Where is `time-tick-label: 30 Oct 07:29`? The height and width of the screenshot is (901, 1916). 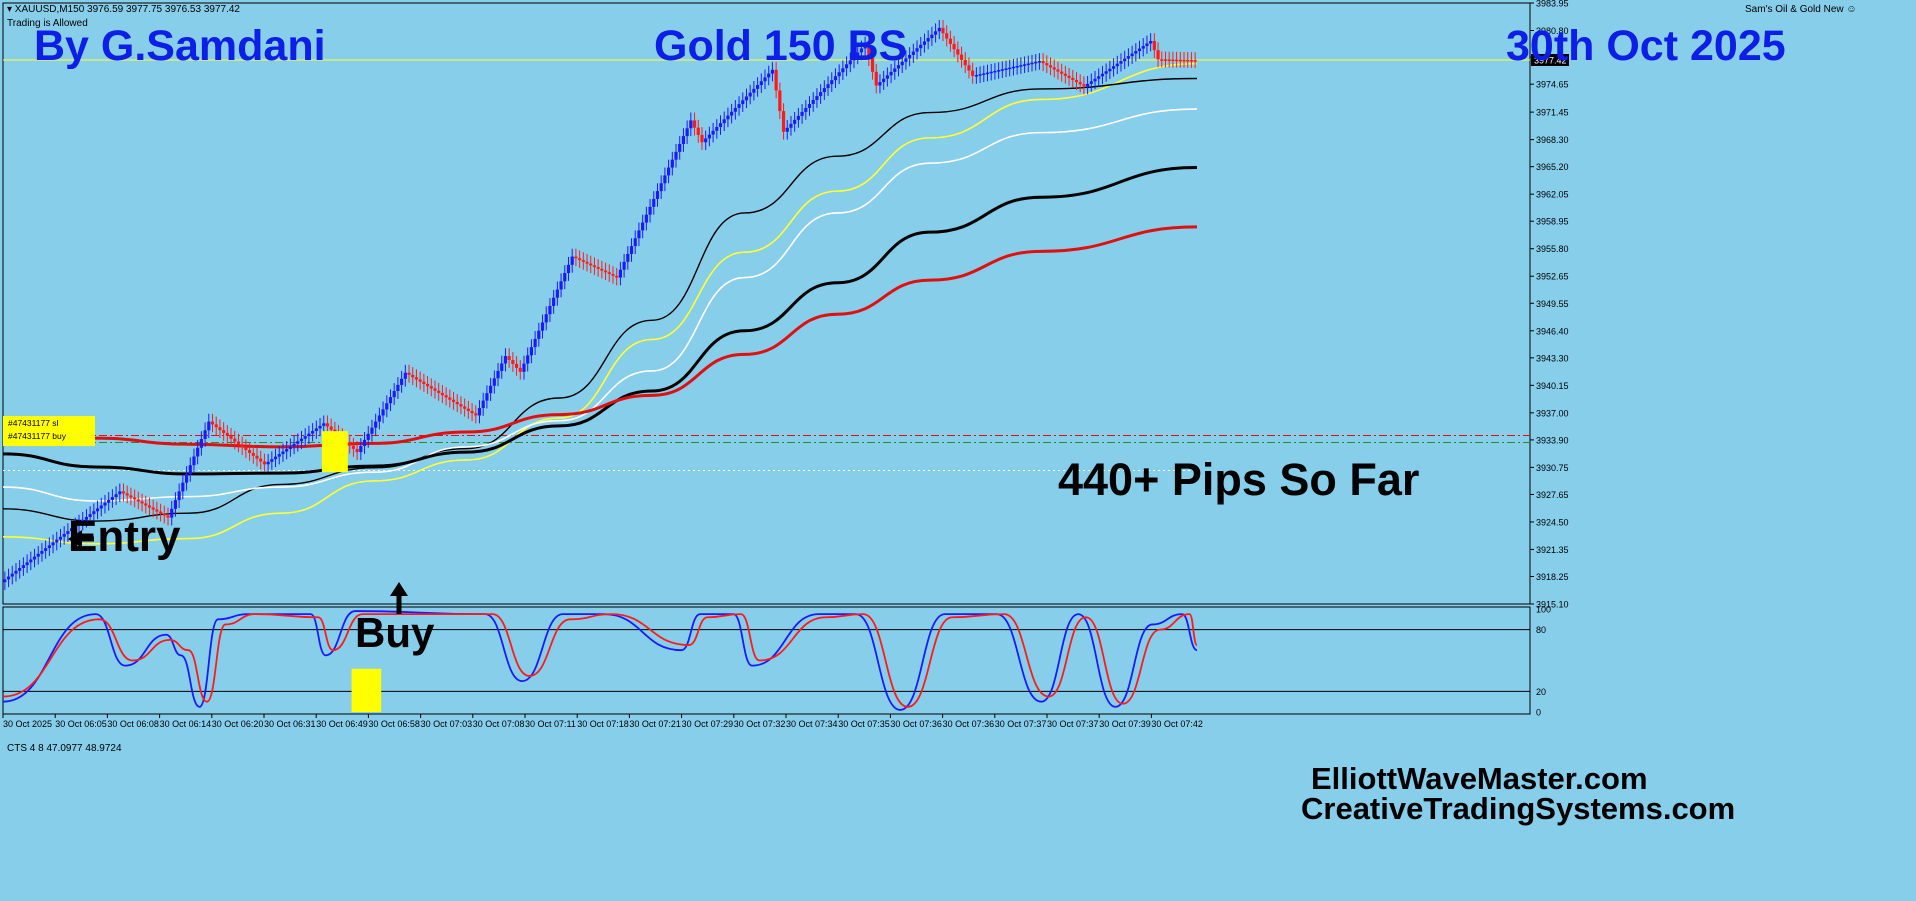
time-tick-label: 30 Oct 07:29 is located at coordinates (708, 724).